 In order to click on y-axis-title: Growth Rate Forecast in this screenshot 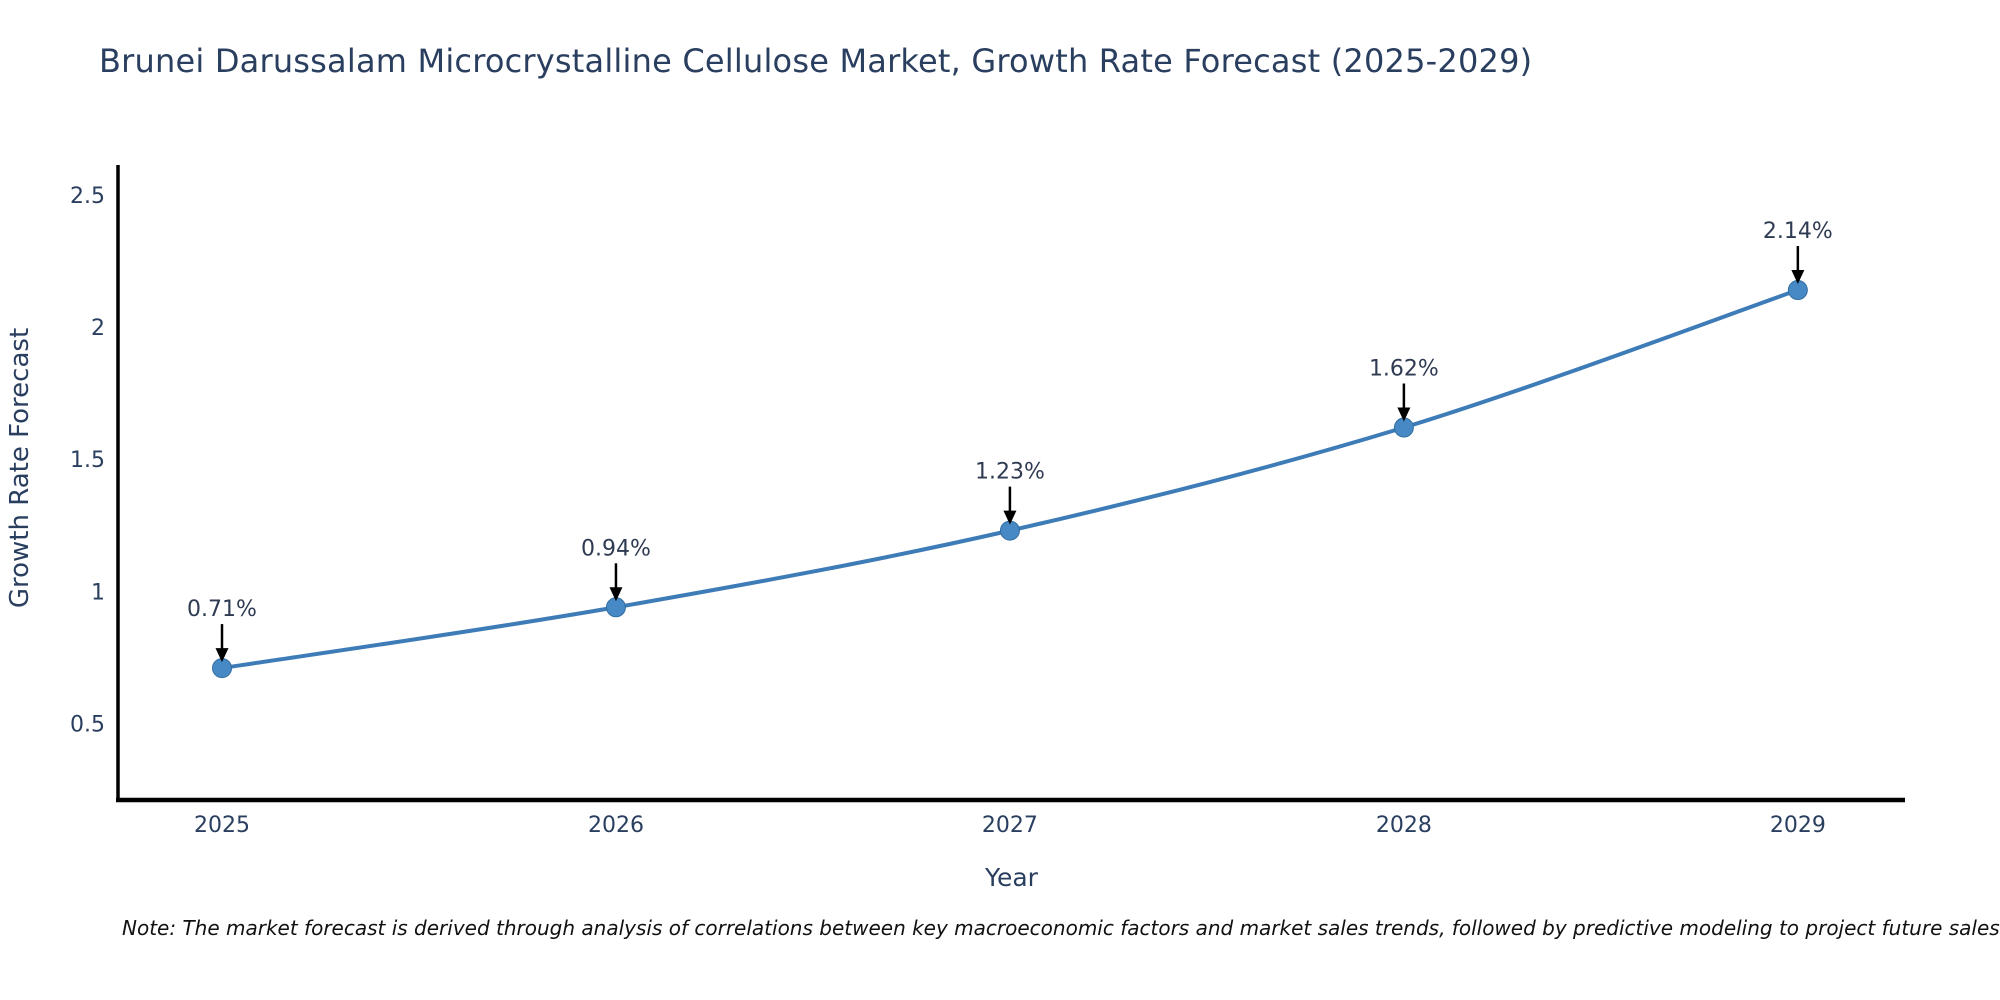, I will do `click(20, 468)`.